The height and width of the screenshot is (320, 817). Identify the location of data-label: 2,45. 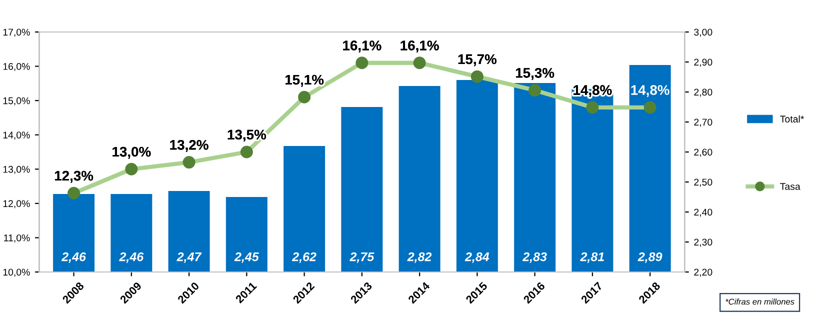
(246, 258).